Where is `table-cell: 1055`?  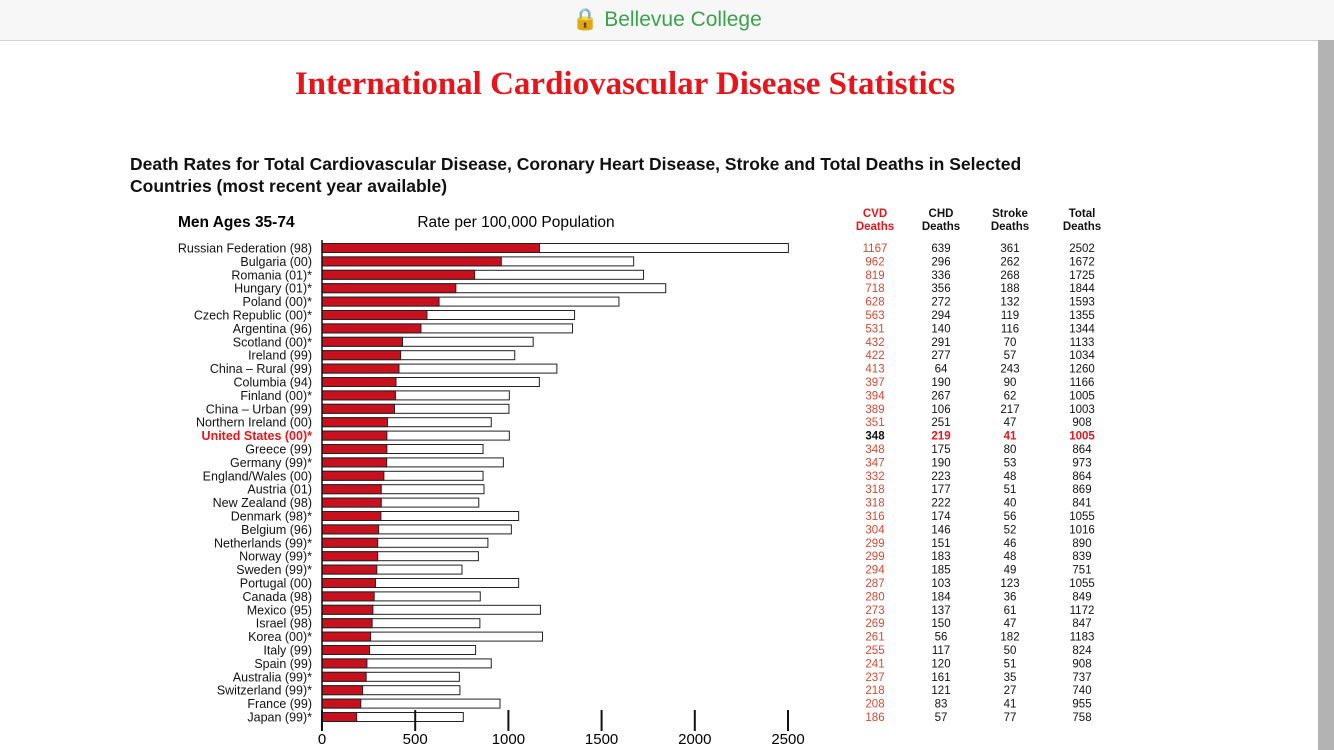
table-cell: 1055 is located at coordinates (1082, 517).